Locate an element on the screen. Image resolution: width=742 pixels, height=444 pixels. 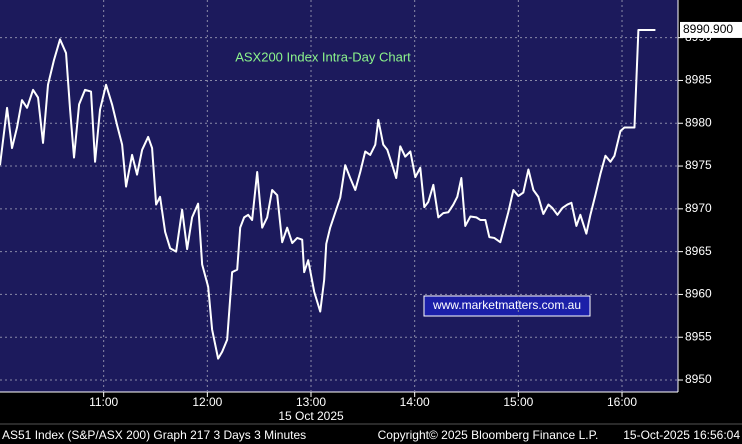
y-tick-label: 8985 is located at coordinates (698, 80).